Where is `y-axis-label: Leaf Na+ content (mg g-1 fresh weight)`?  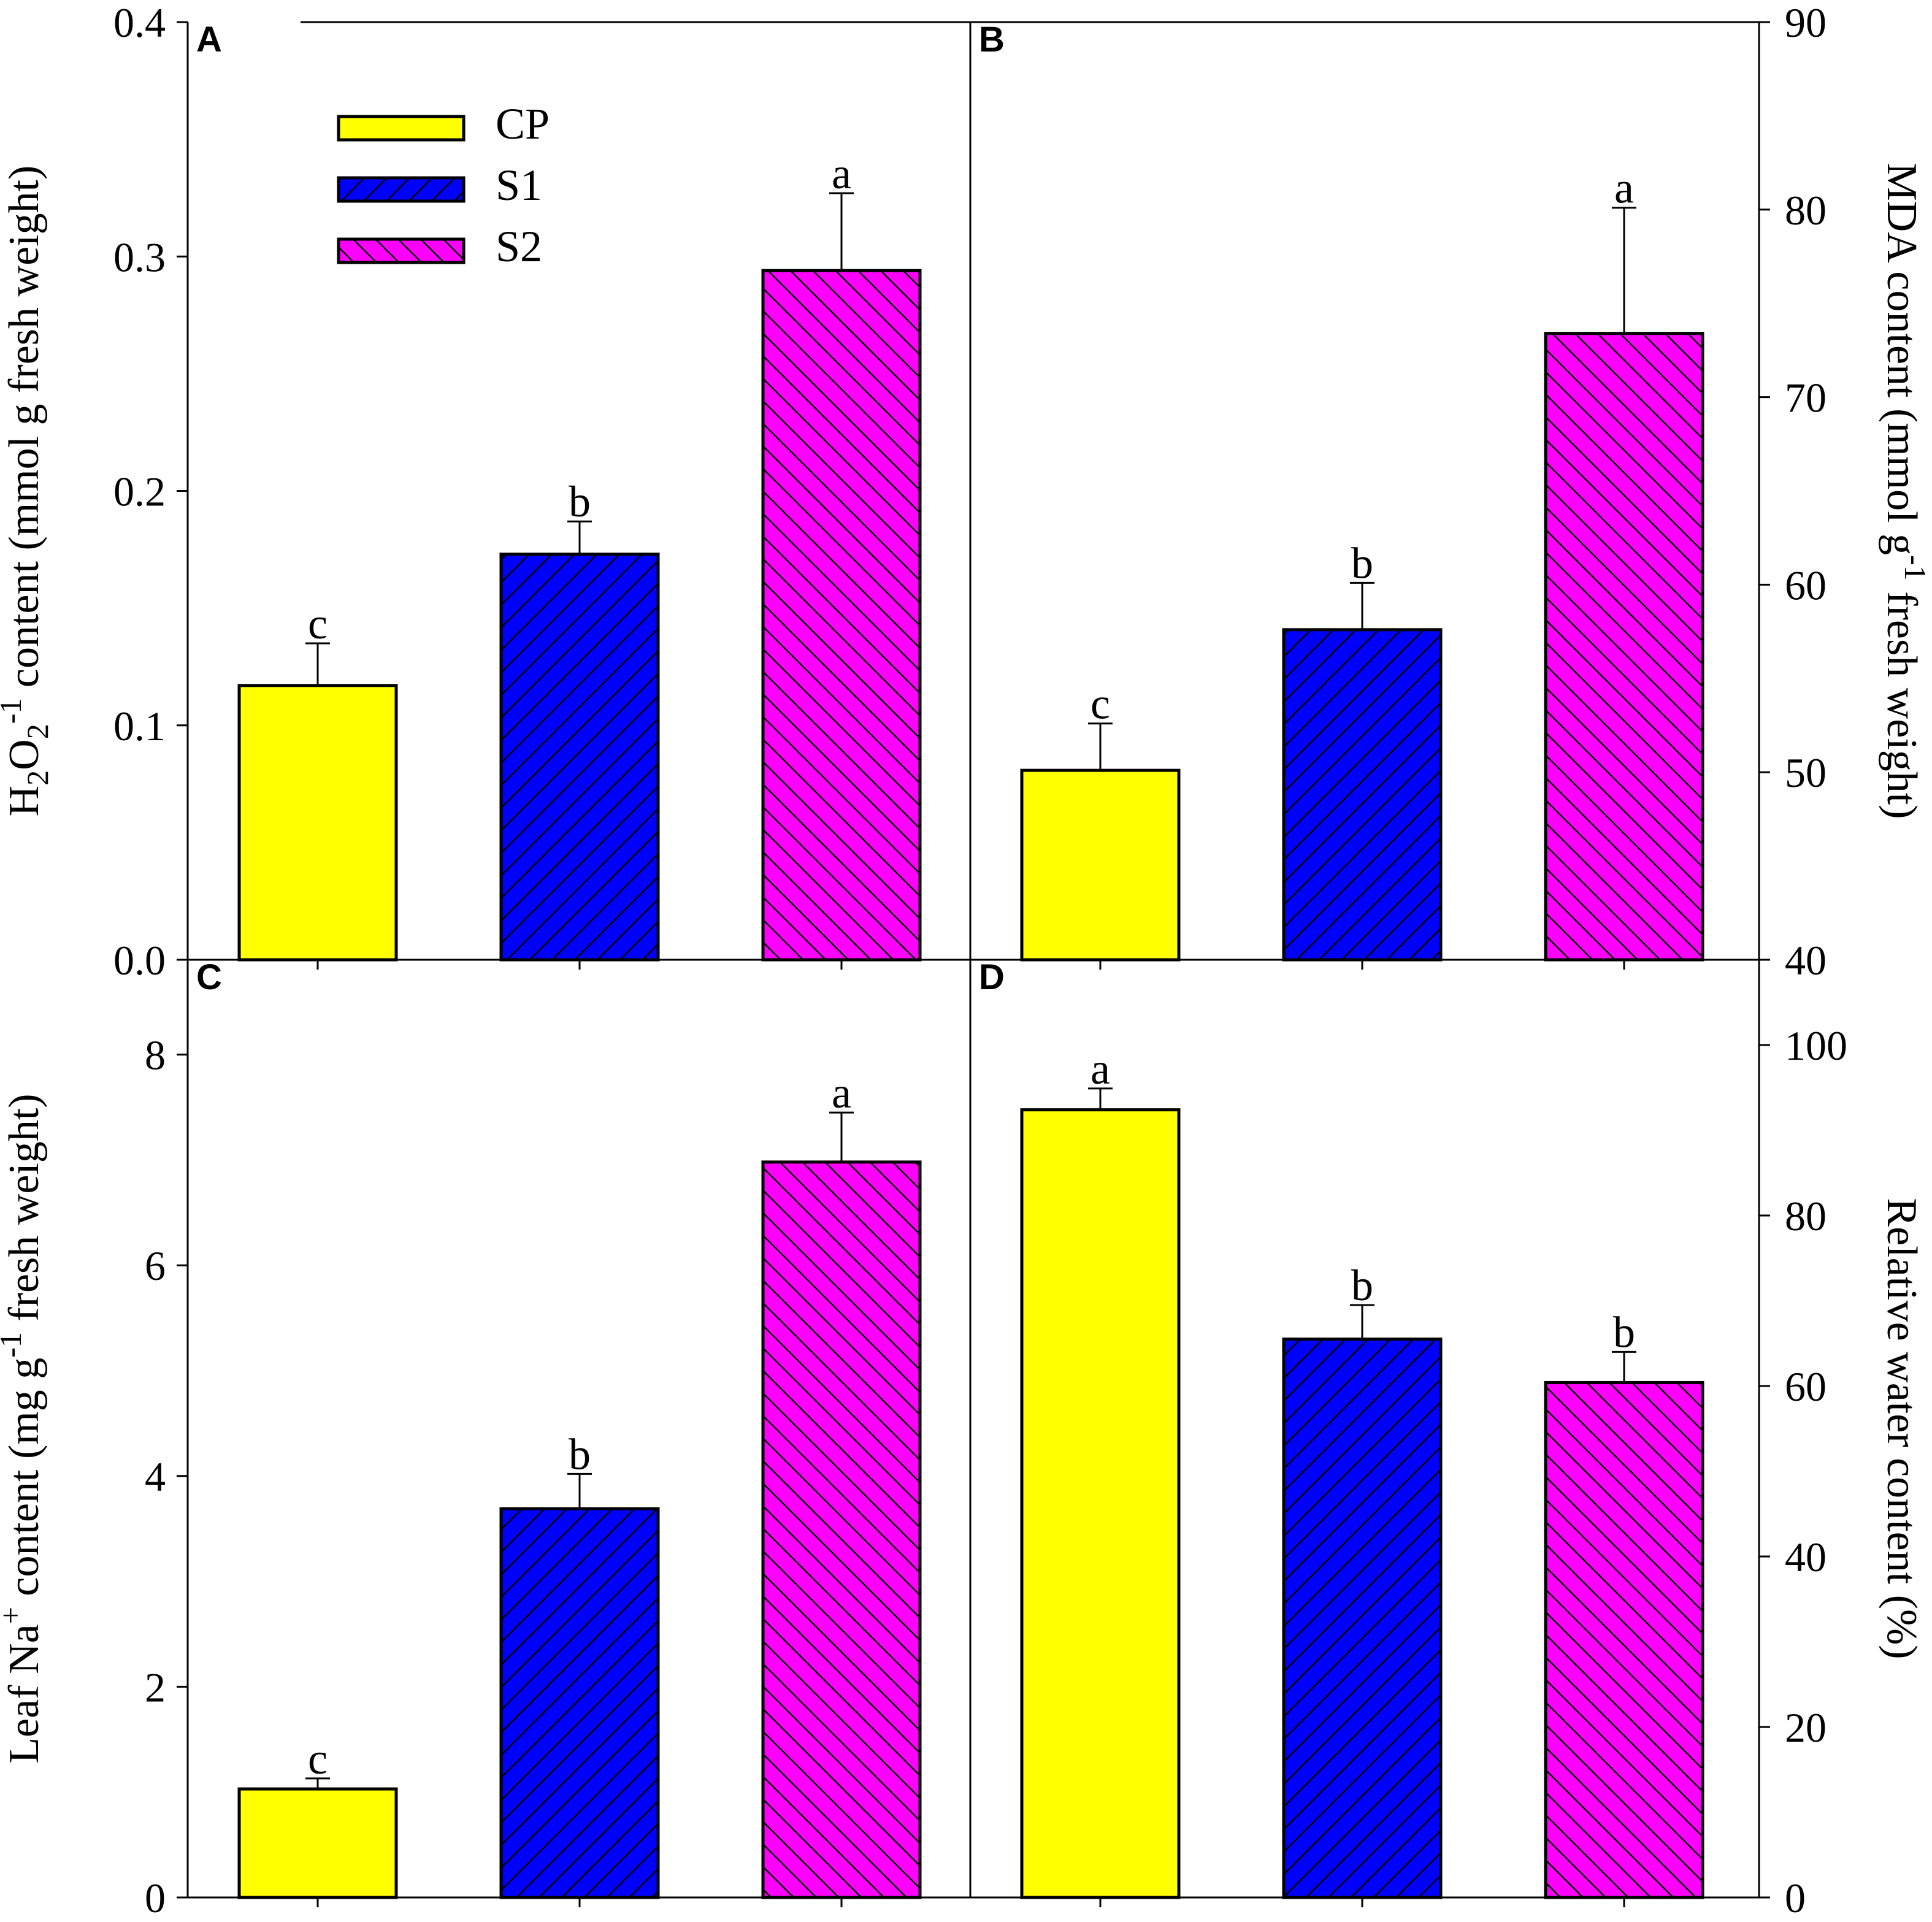
y-axis-label: Leaf Na+ content (mg g-1 fresh weight) is located at coordinates (24, 1428).